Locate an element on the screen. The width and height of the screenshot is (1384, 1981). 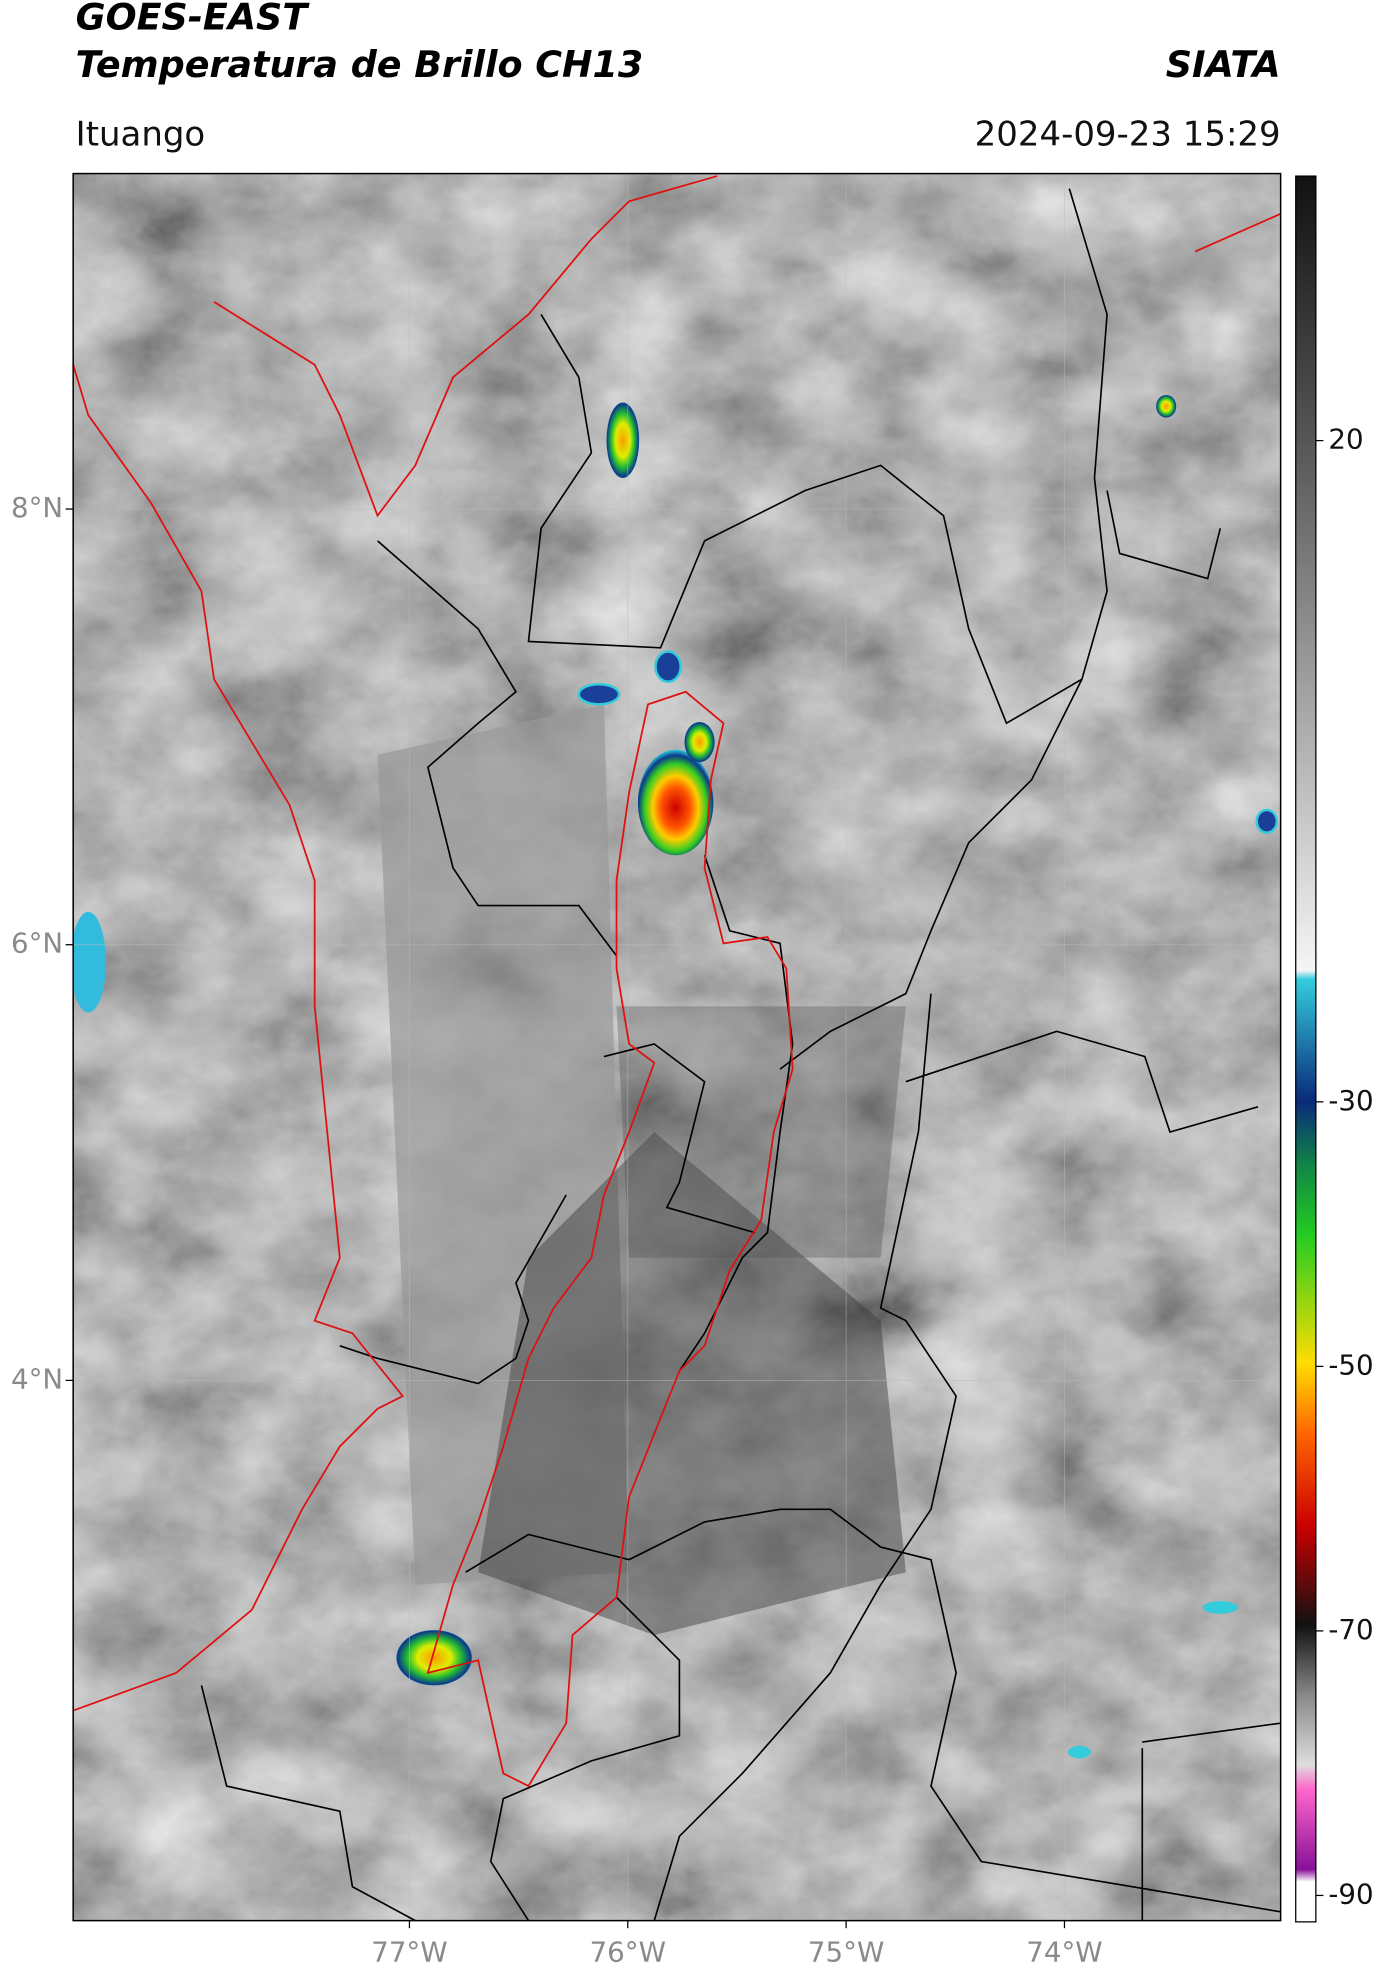
colorbar-tick-label: -70 is located at coordinates (1350, 1629).